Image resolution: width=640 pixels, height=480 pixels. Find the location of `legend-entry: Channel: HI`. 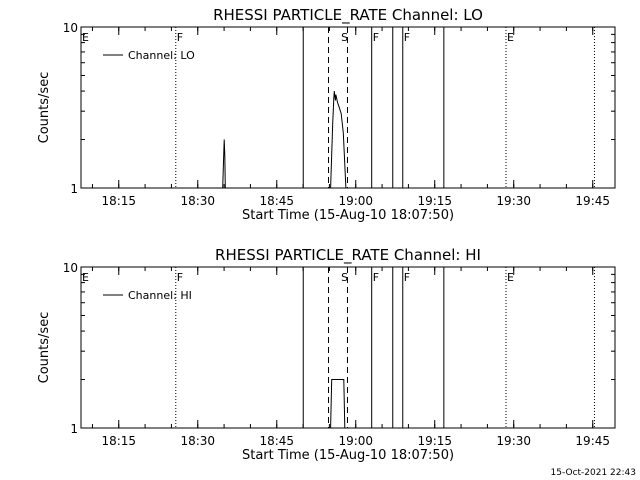

legend-entry: Channel: HI is located at coordinates (160, 295).